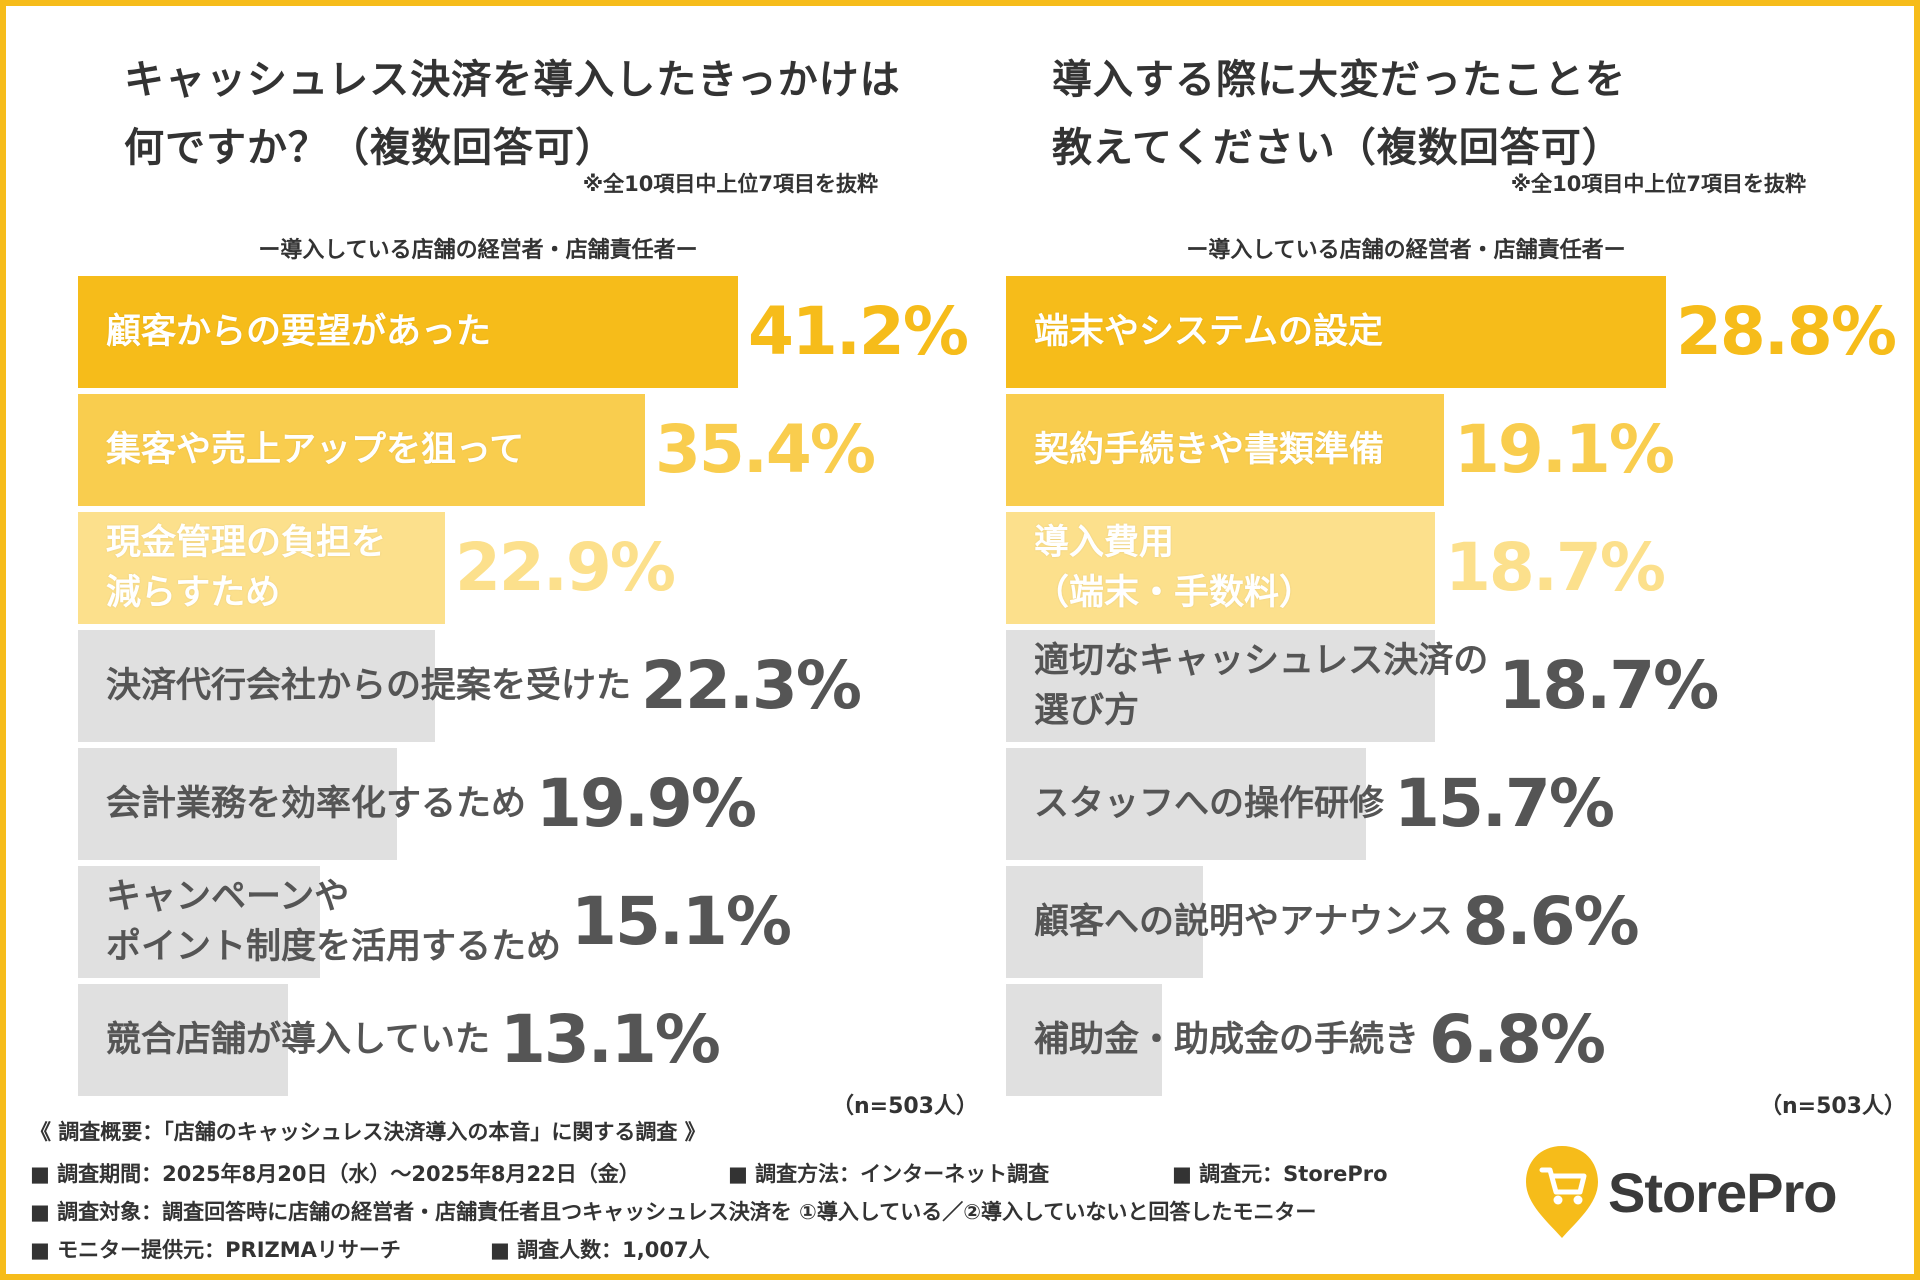 The height and width of the screenshot is (1280, 1920). I want to click on bar-label: 決済代行会社からの提案を受けた, so click(368, 686).